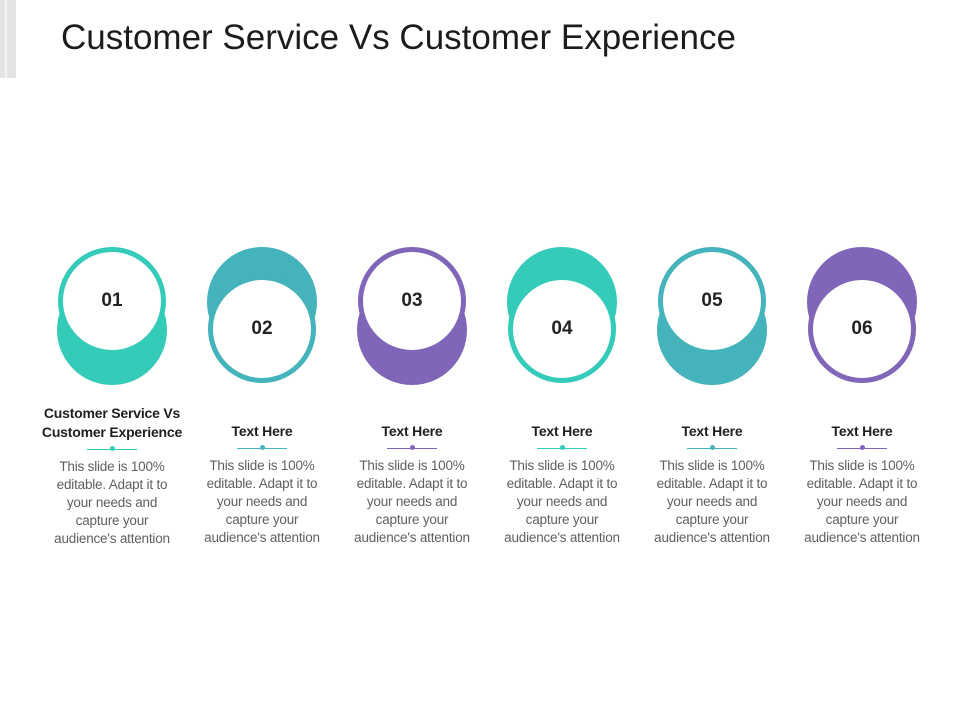  I want to click on step-heading-line: Customer Experience, so click(112, 432).